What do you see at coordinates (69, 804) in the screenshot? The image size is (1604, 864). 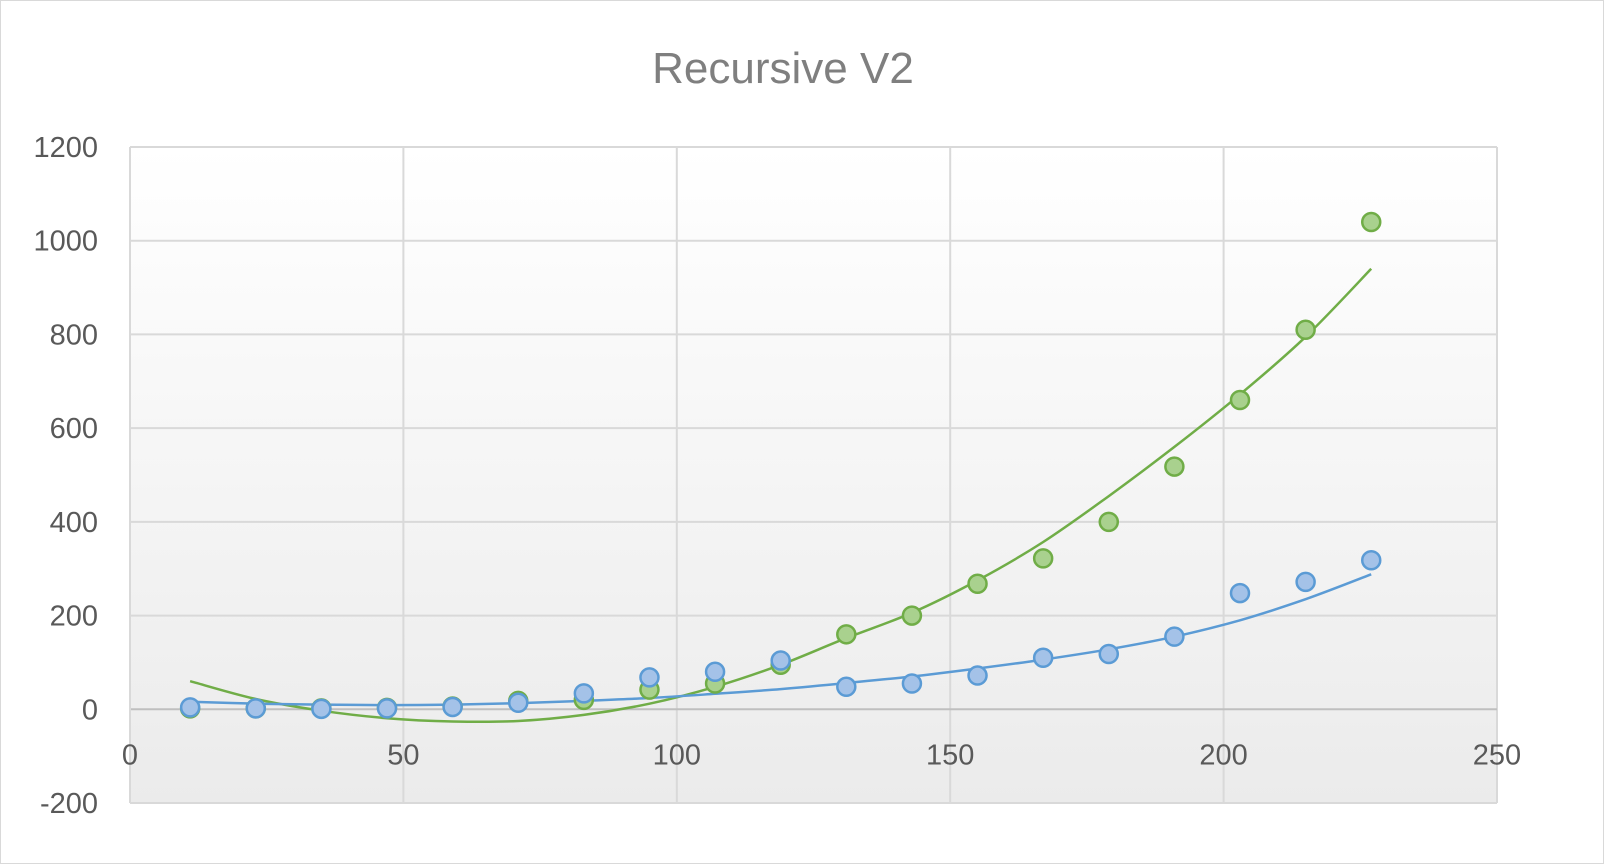 I see `y-tick-label: -200` at bounding box center [69, 804].